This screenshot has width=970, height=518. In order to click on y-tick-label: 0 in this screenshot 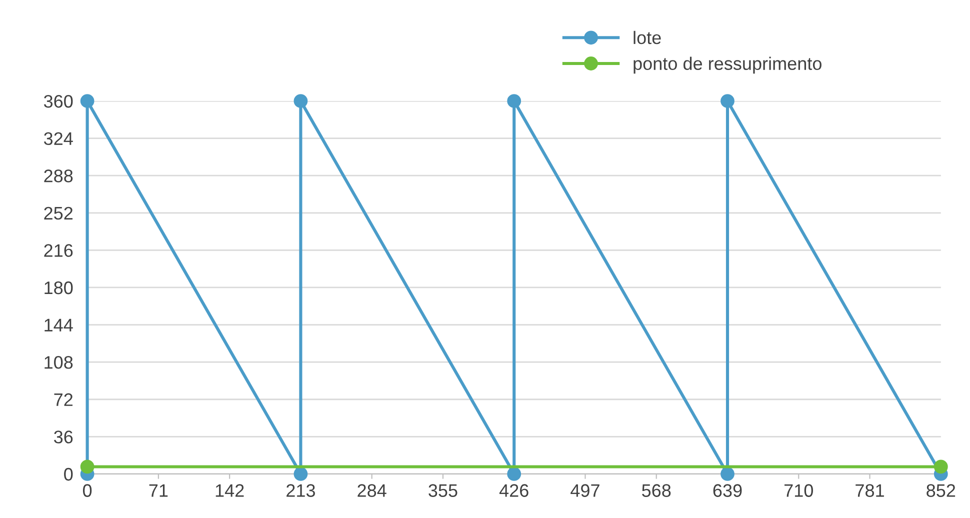, I will do `click(68, 474)`.